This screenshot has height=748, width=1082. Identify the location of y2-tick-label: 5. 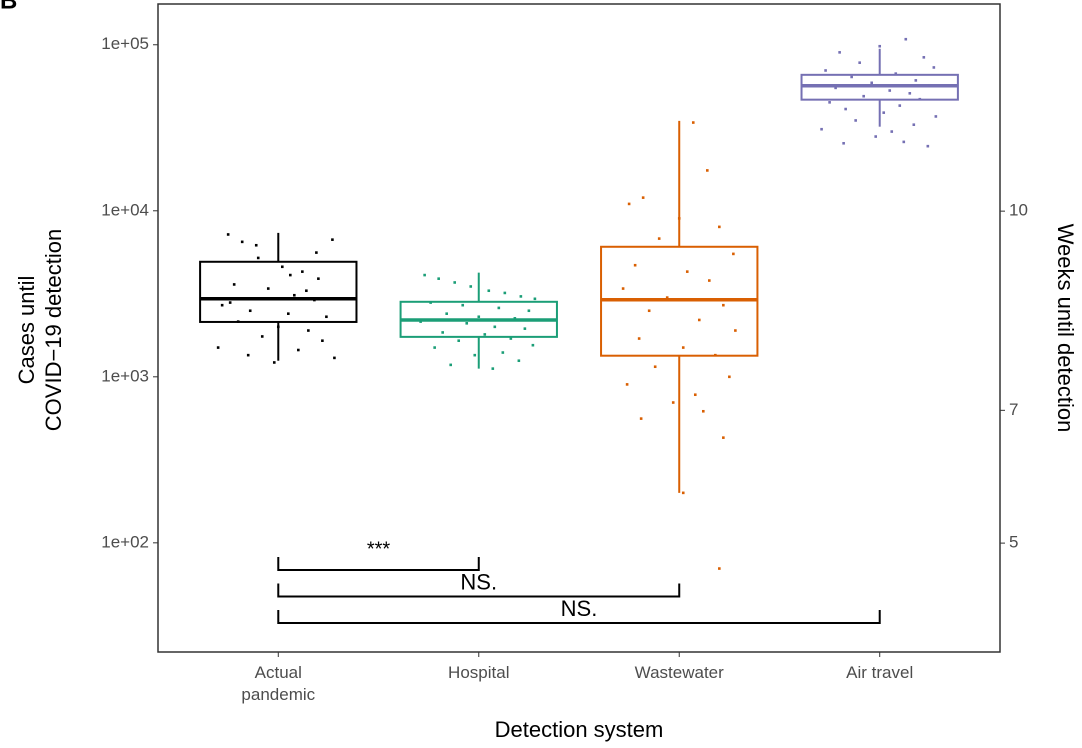
(1013, 542).